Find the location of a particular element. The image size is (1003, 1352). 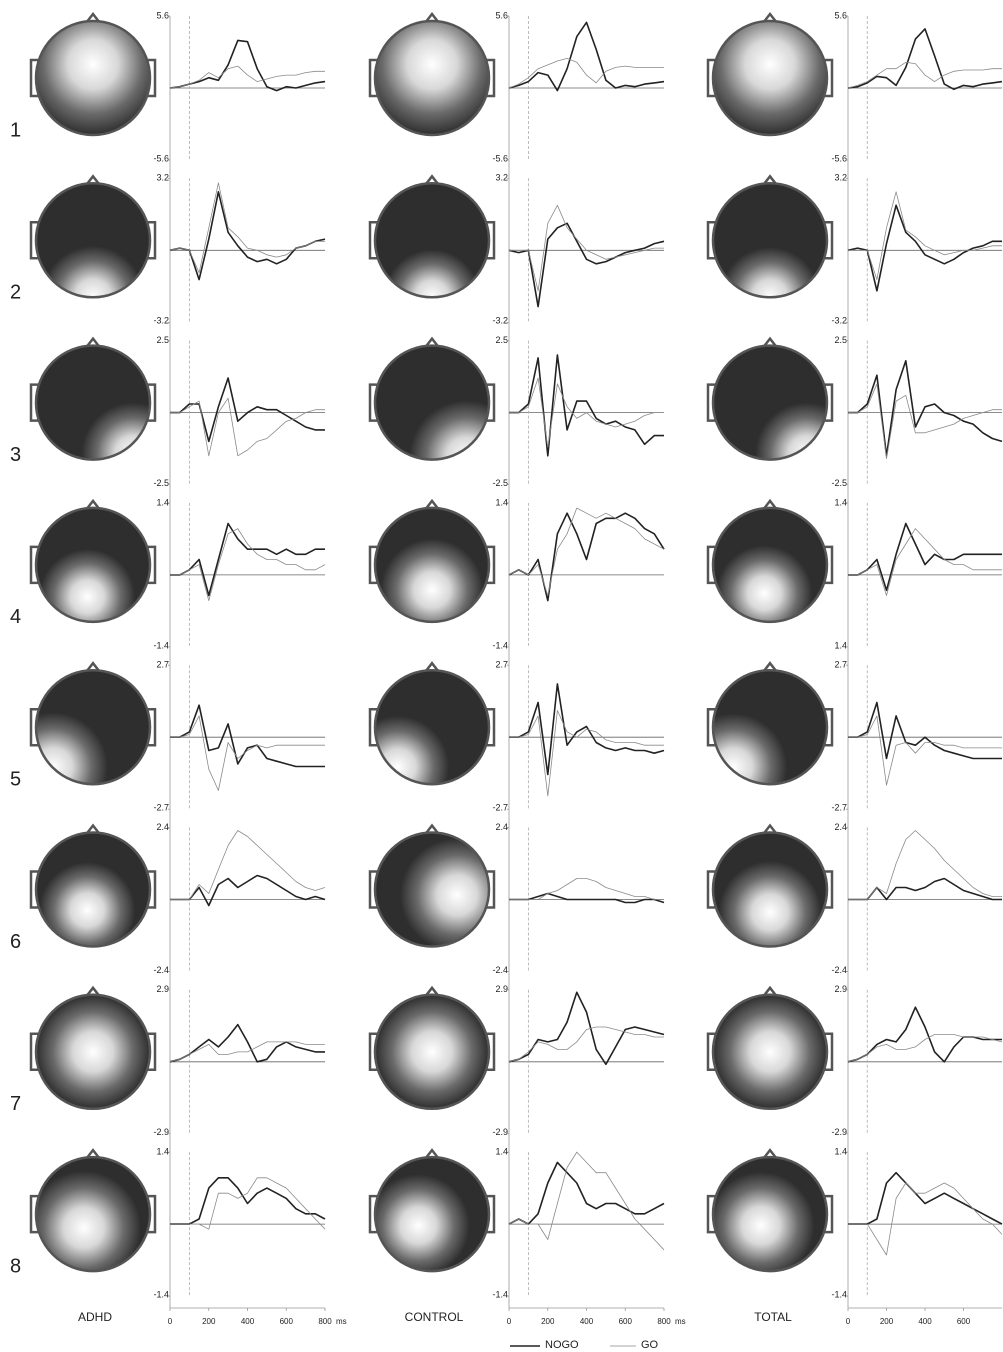

x-axis-label: ms is located at coordinates (680, 1321).